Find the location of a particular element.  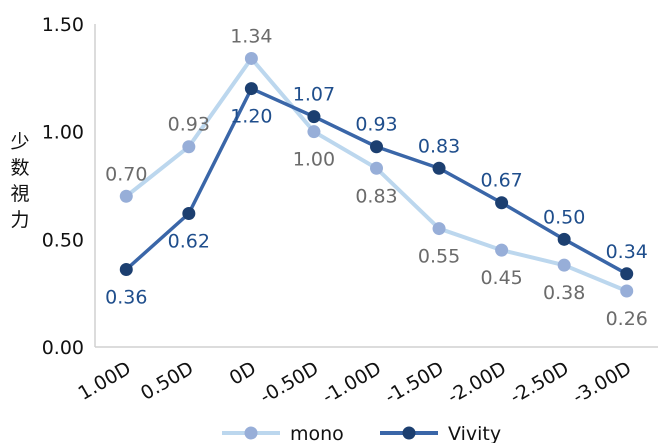

y-tick-labels: 0.00 0.50 1.00 1.50 is located at coordinates (63, 186).